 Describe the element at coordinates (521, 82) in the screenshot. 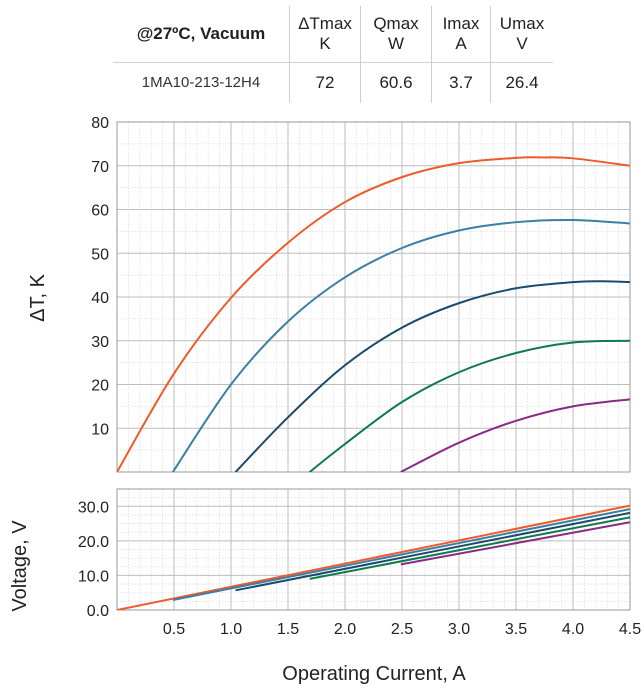

I see `value-umax: 26.4` at that location.